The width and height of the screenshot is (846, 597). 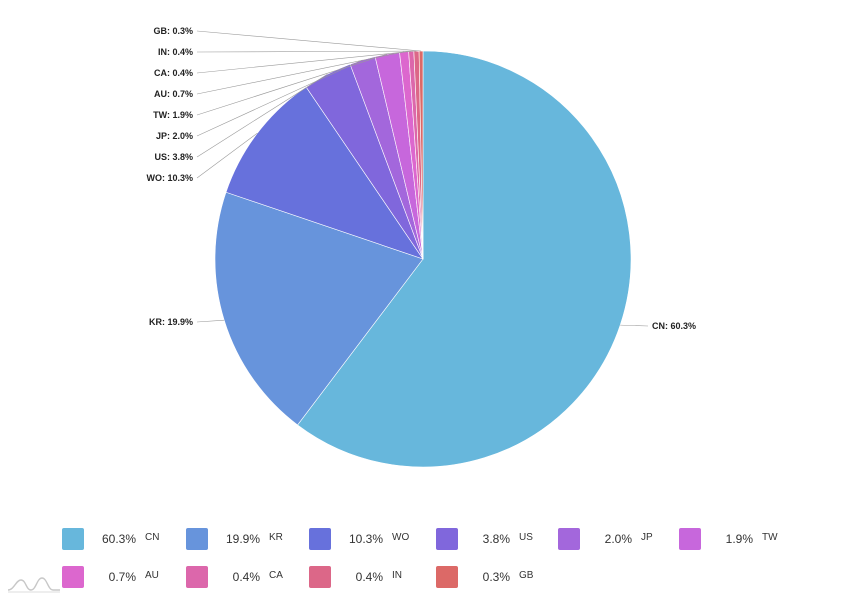 I want to click on callout-label-jp: JP: 2.0%, so click(x=174, y=136).